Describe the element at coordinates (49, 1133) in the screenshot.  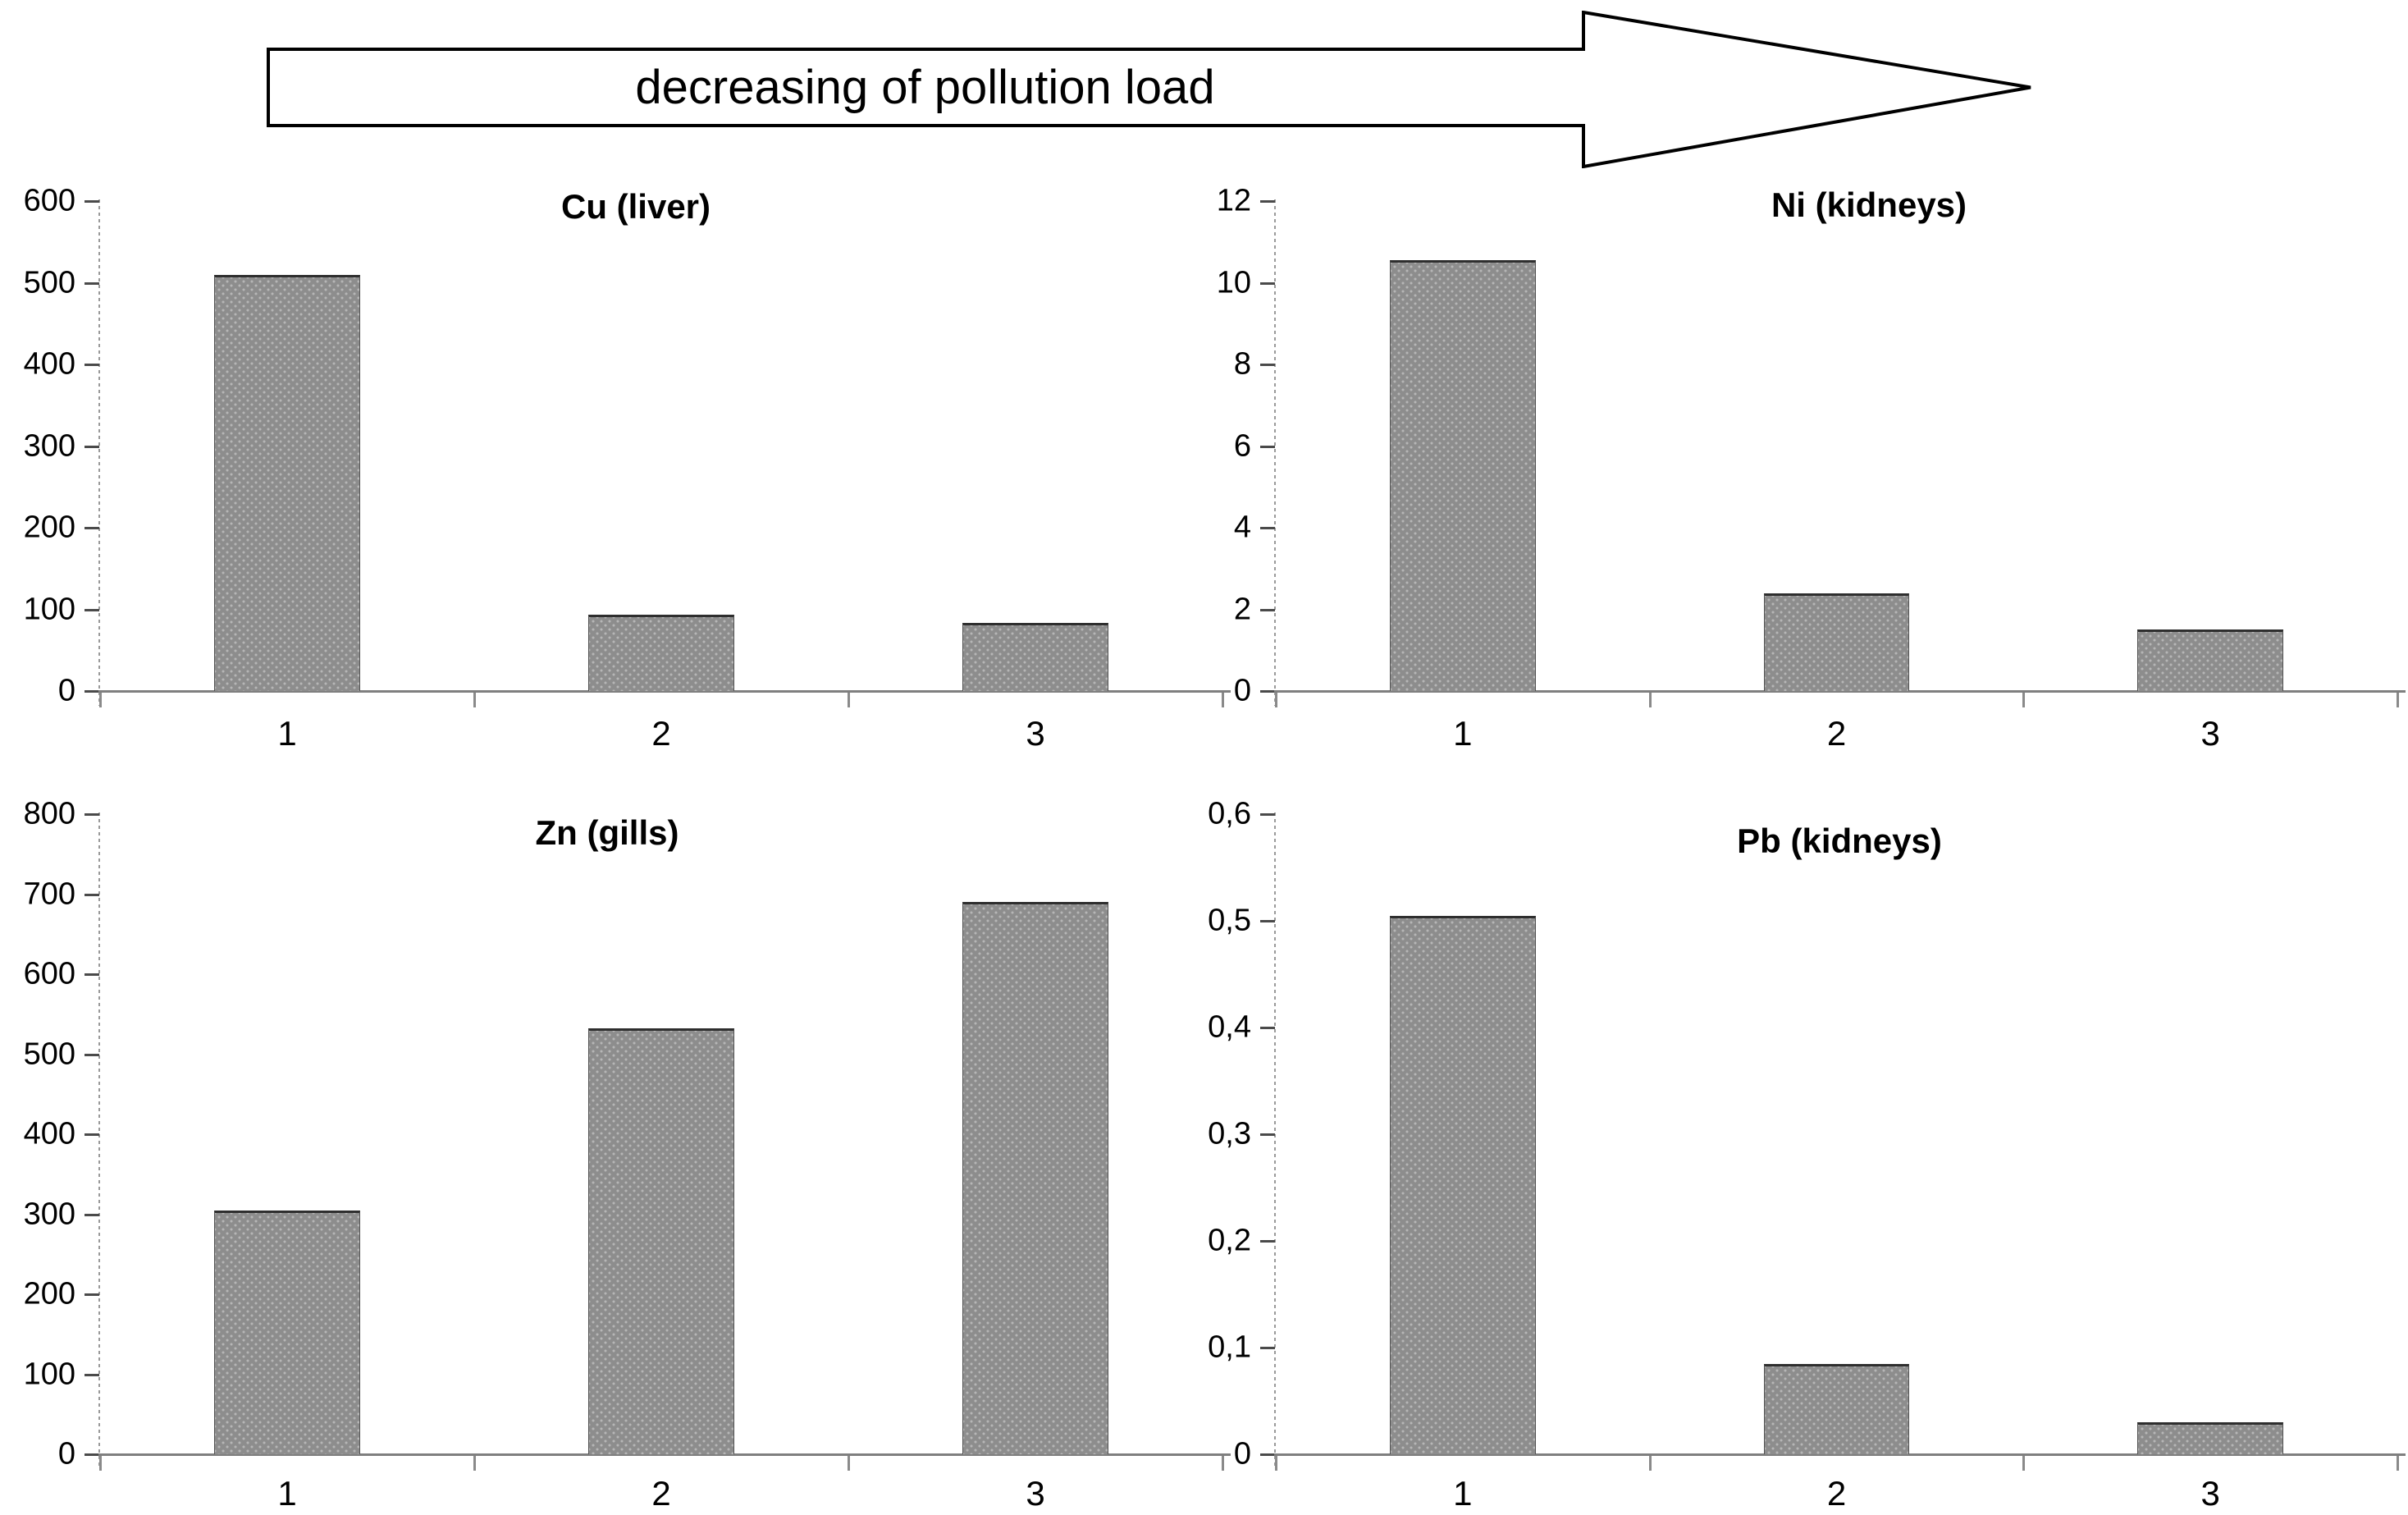
I see `y-axis-tick-label: 400` at that location.